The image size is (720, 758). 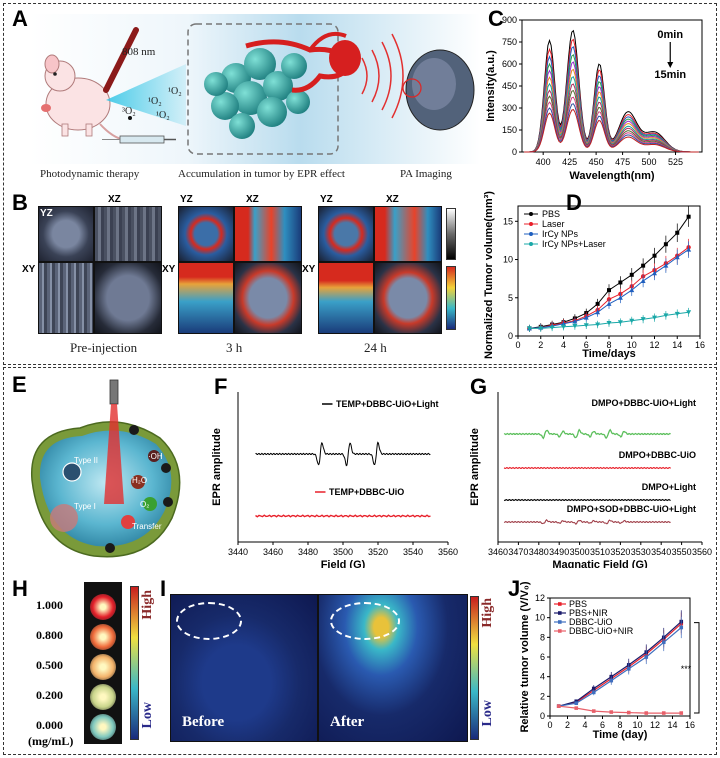 I want to click on concentration-dots, so click(x=103, y=663).